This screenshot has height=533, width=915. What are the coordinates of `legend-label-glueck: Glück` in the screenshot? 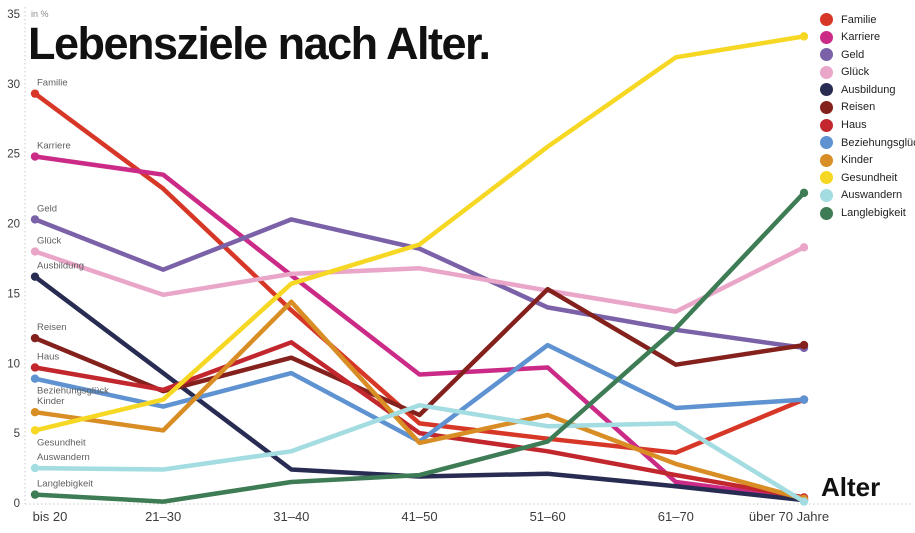 It's located at (855, 72).